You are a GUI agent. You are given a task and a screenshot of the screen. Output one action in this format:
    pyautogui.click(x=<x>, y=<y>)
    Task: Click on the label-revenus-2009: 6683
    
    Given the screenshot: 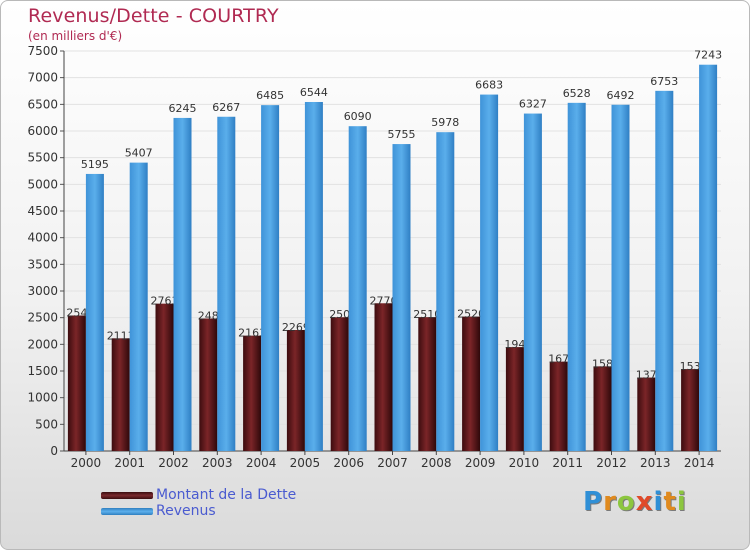 What is the action you would take?
    pyautogui.click(x=489, y=85)
    